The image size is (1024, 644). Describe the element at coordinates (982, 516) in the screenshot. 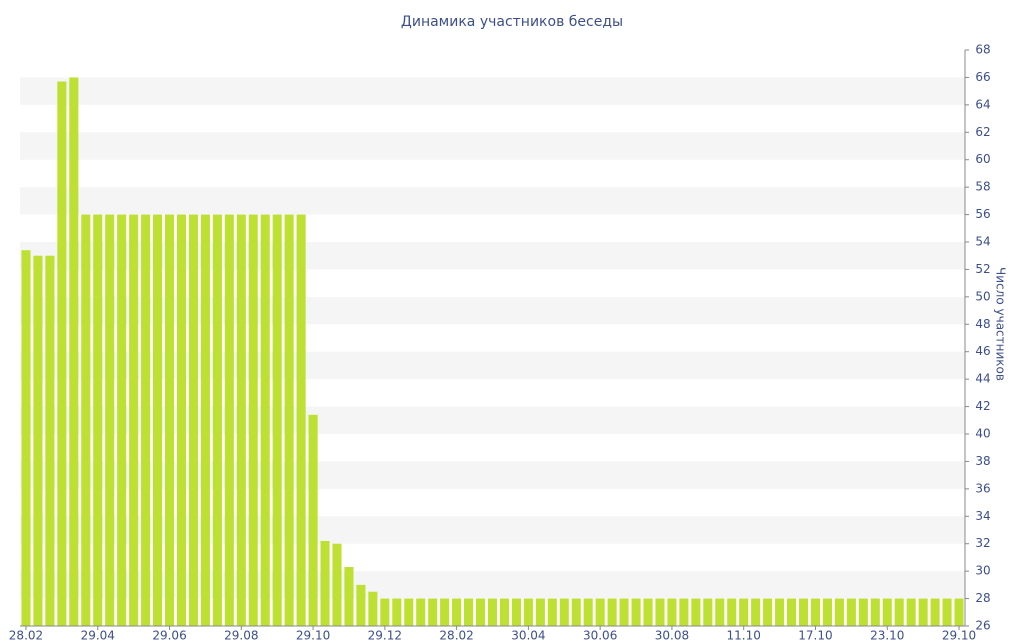

I see `y-tick-label: 34` at that location.